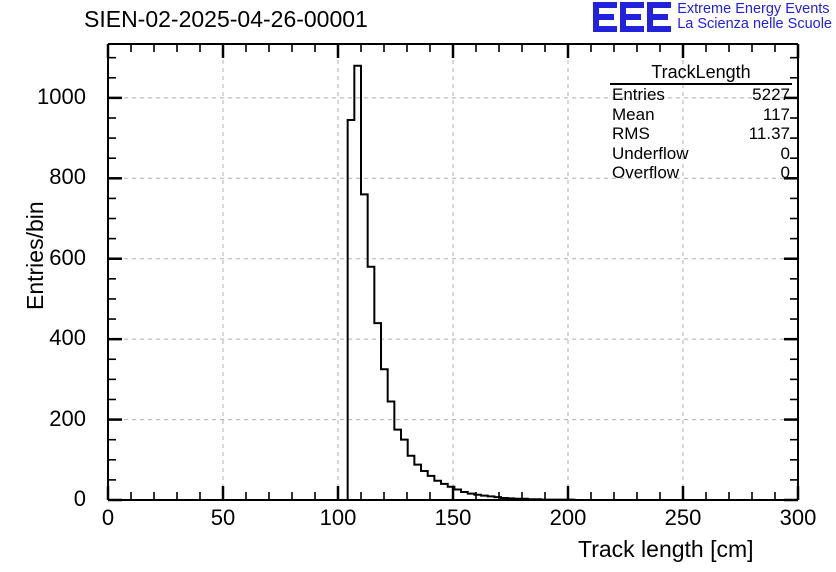 This screenshot has width=836, height=572. I want to click on x-tick-label: 300, so click(798, 517).